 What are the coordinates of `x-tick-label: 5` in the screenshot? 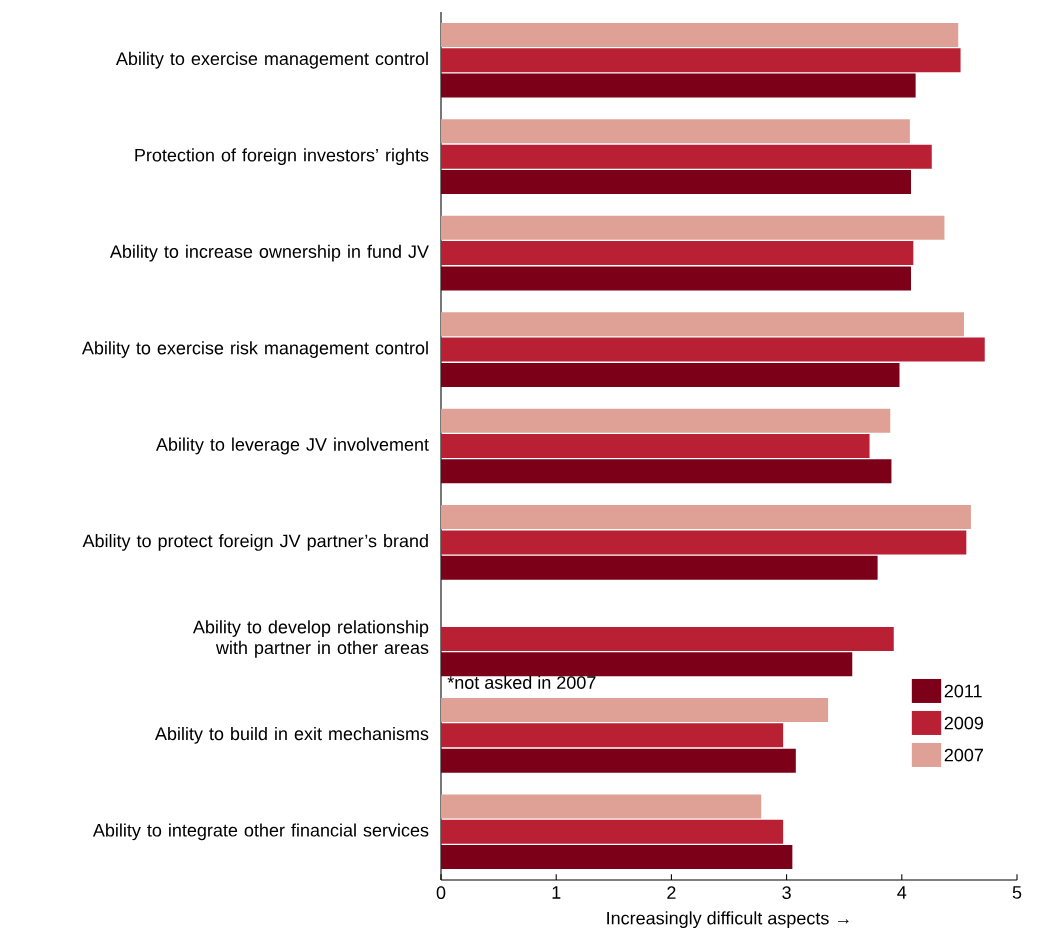 It's located at (1017, 892).